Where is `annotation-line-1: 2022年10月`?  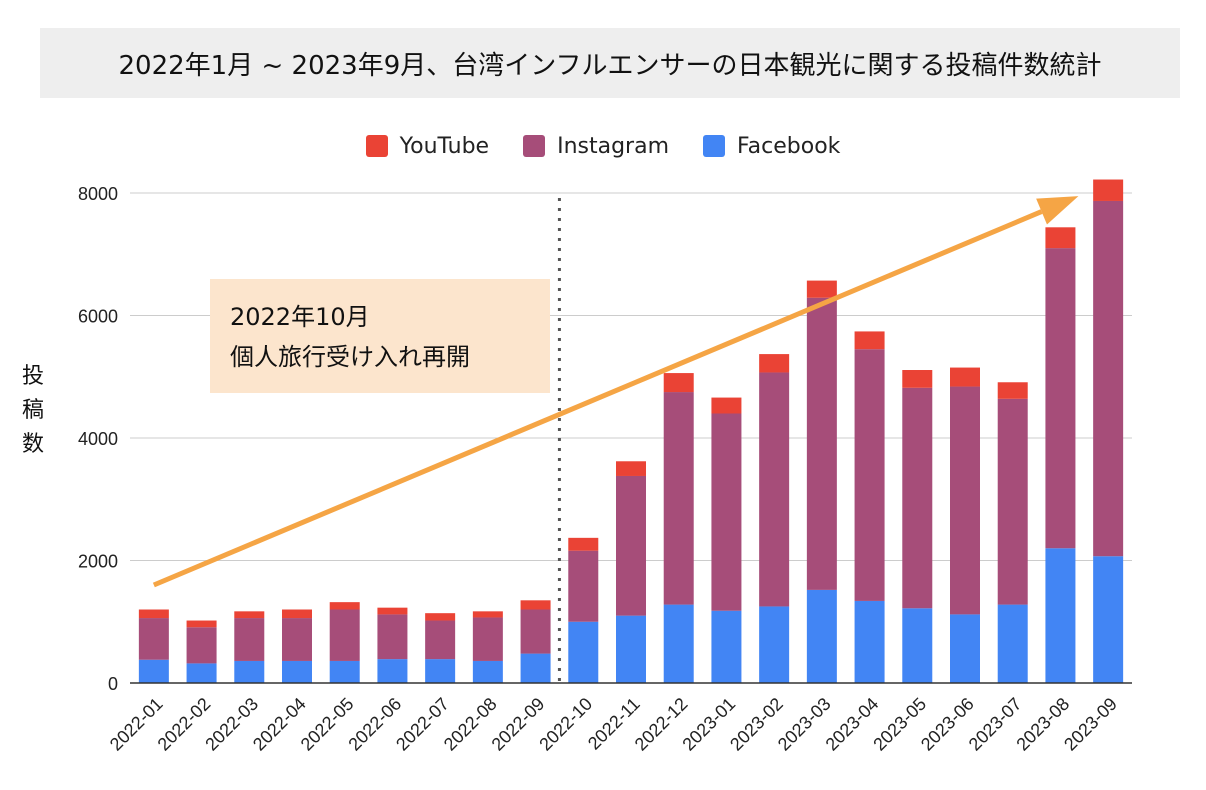
annotation-line-1: 2022年10月 is located at coordinates (300, 317).